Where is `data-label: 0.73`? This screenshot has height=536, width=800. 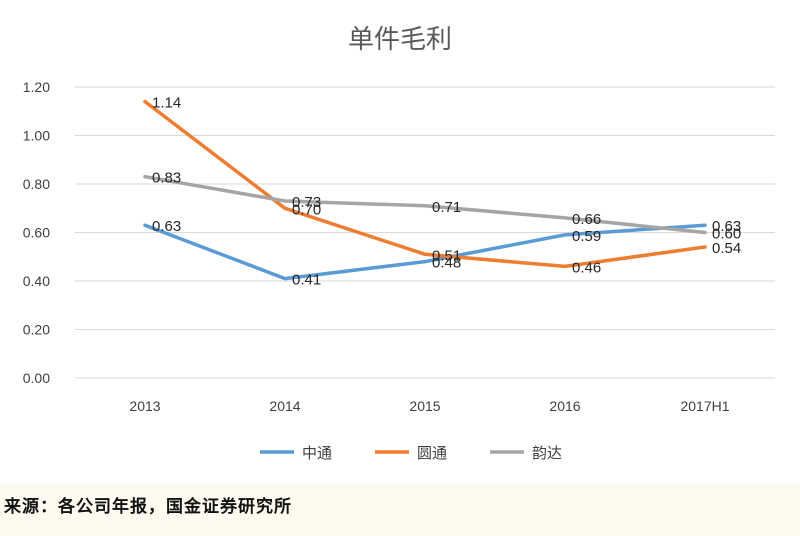 data-label: 0.73 is located at coordinates (306, 202).